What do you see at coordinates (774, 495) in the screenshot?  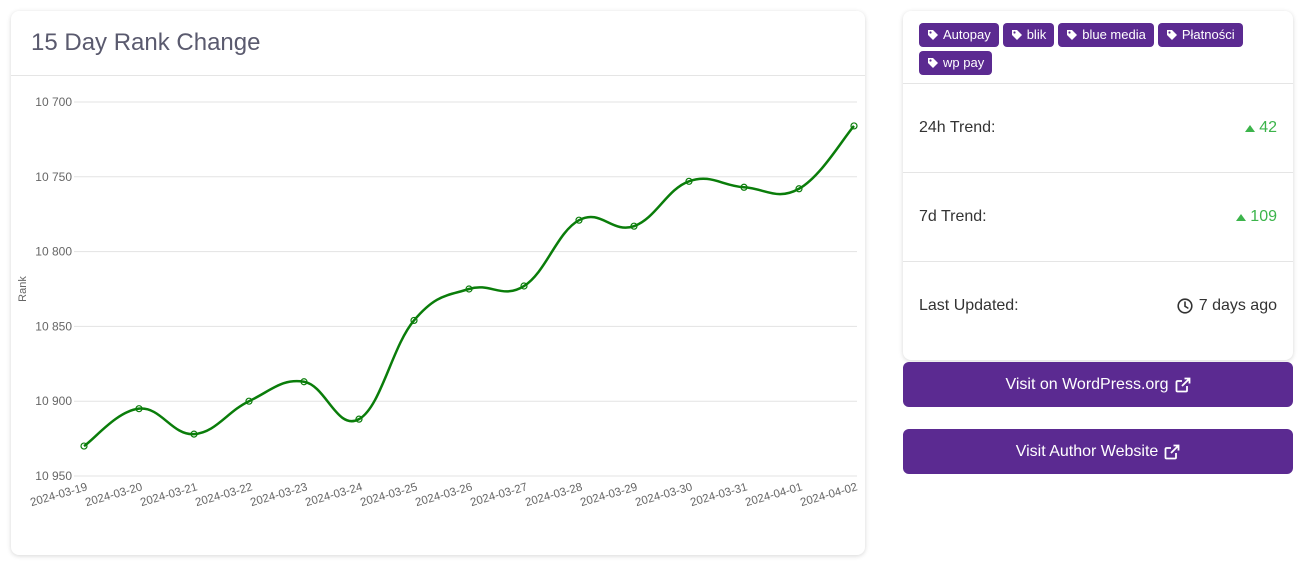 I see `x-tick-label: 2024-04-01` at bounding box center [774, 495].